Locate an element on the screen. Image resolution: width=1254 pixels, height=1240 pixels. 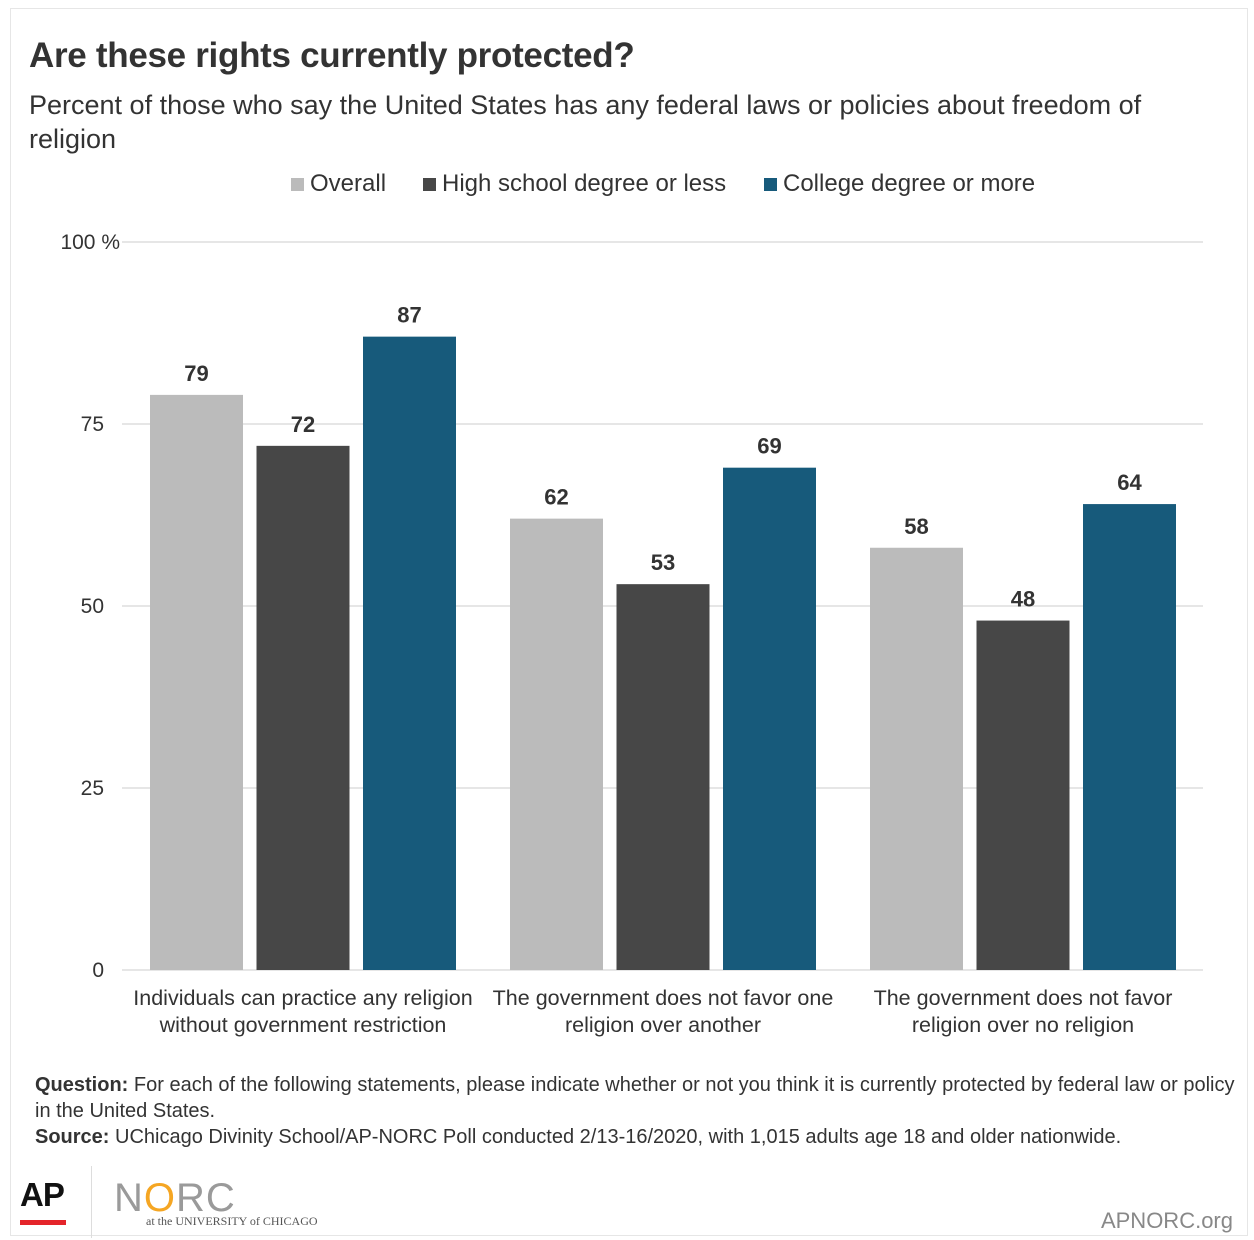
category-label: The government does not favor one is located at coordinates (663, 998).